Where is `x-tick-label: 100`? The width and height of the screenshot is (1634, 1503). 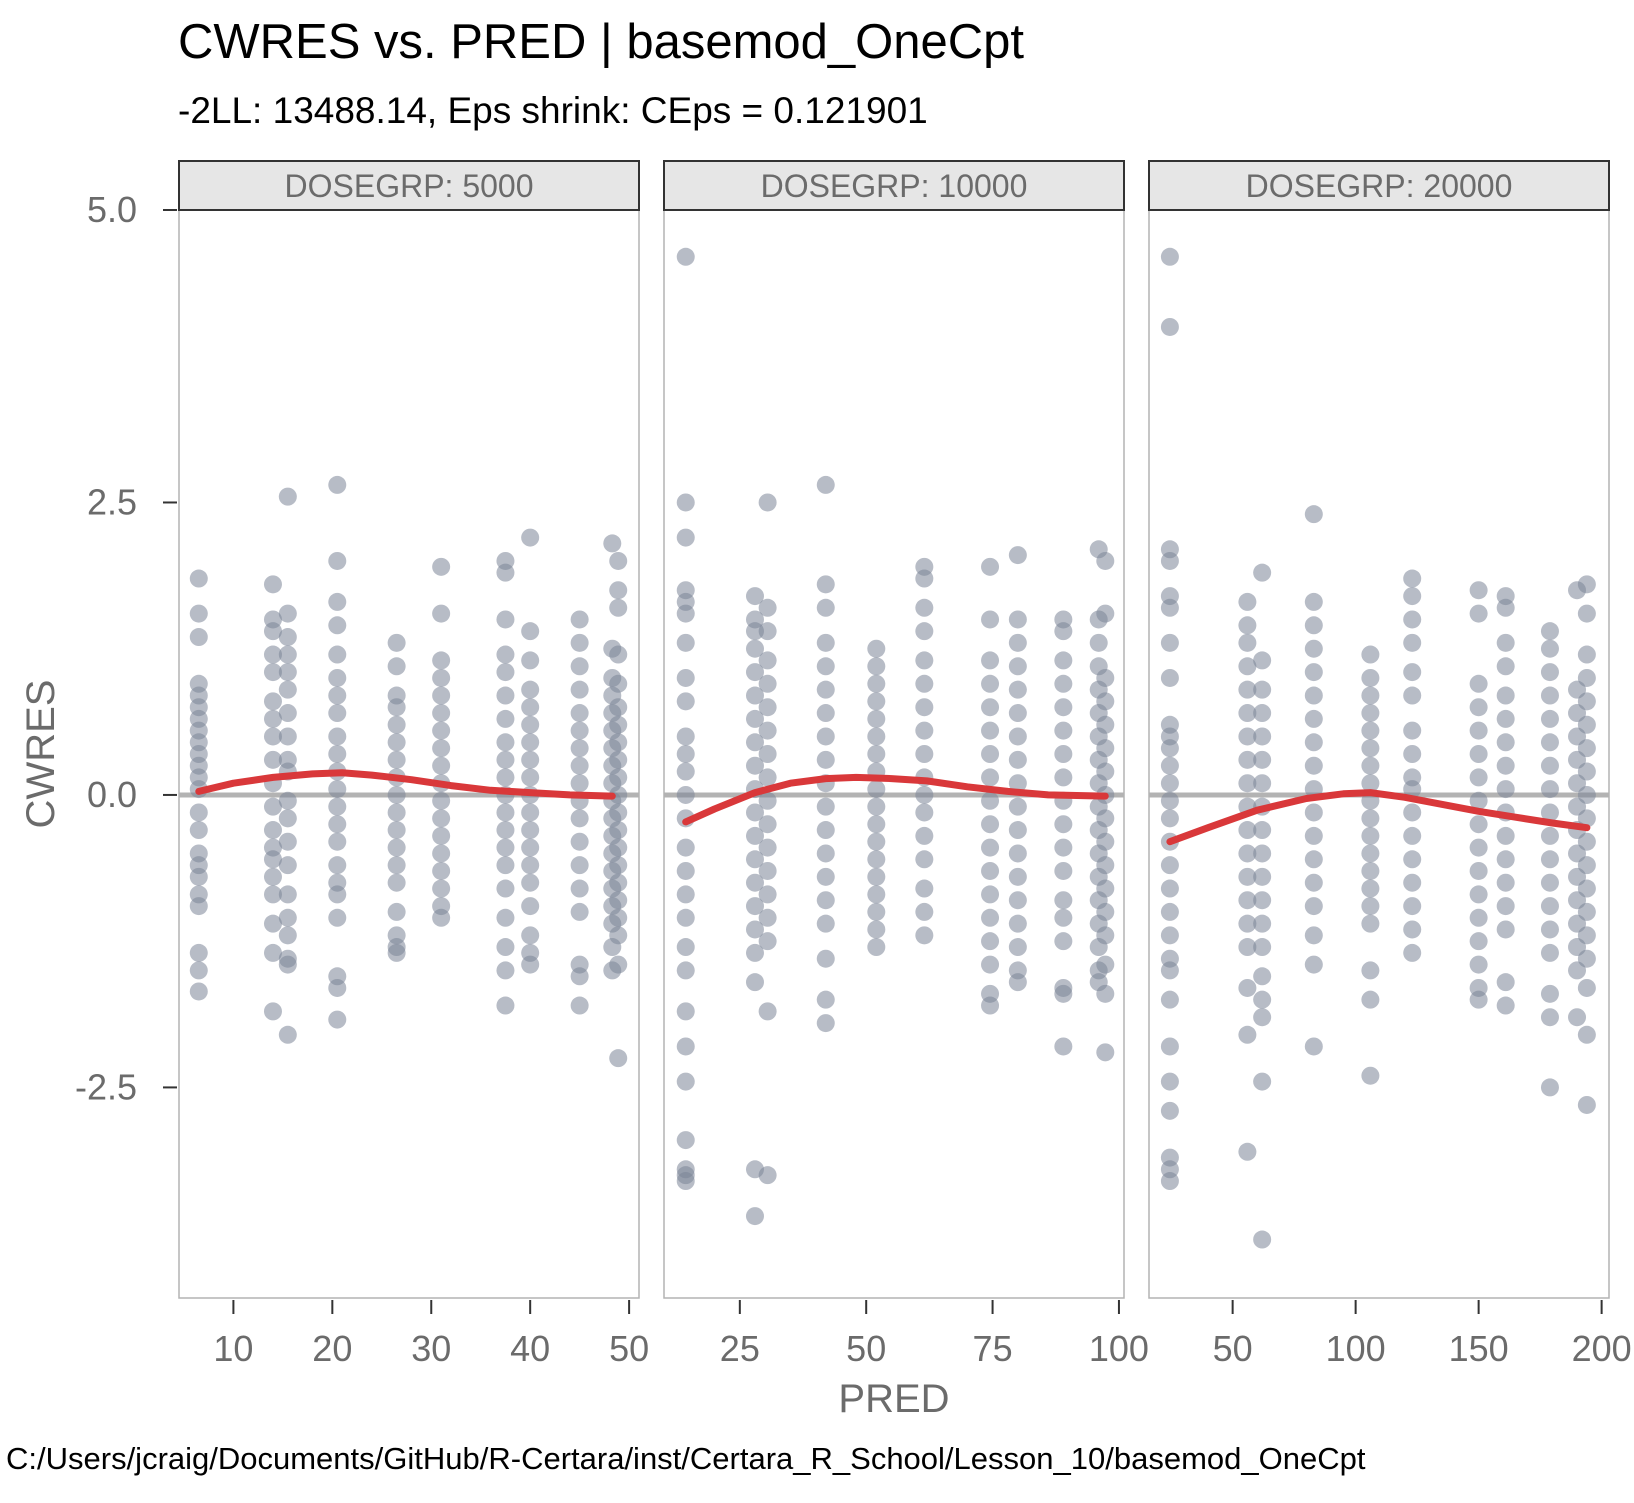
x-tick-label: 100 is located at coordinates (1119, 1348).